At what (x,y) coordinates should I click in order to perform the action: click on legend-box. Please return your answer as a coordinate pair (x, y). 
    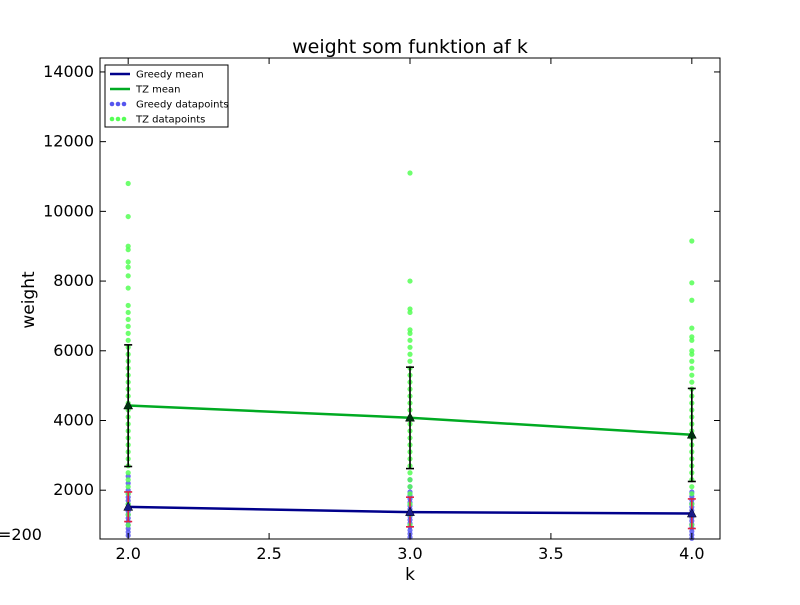
    Looking at the image, I should click on (166, 96).